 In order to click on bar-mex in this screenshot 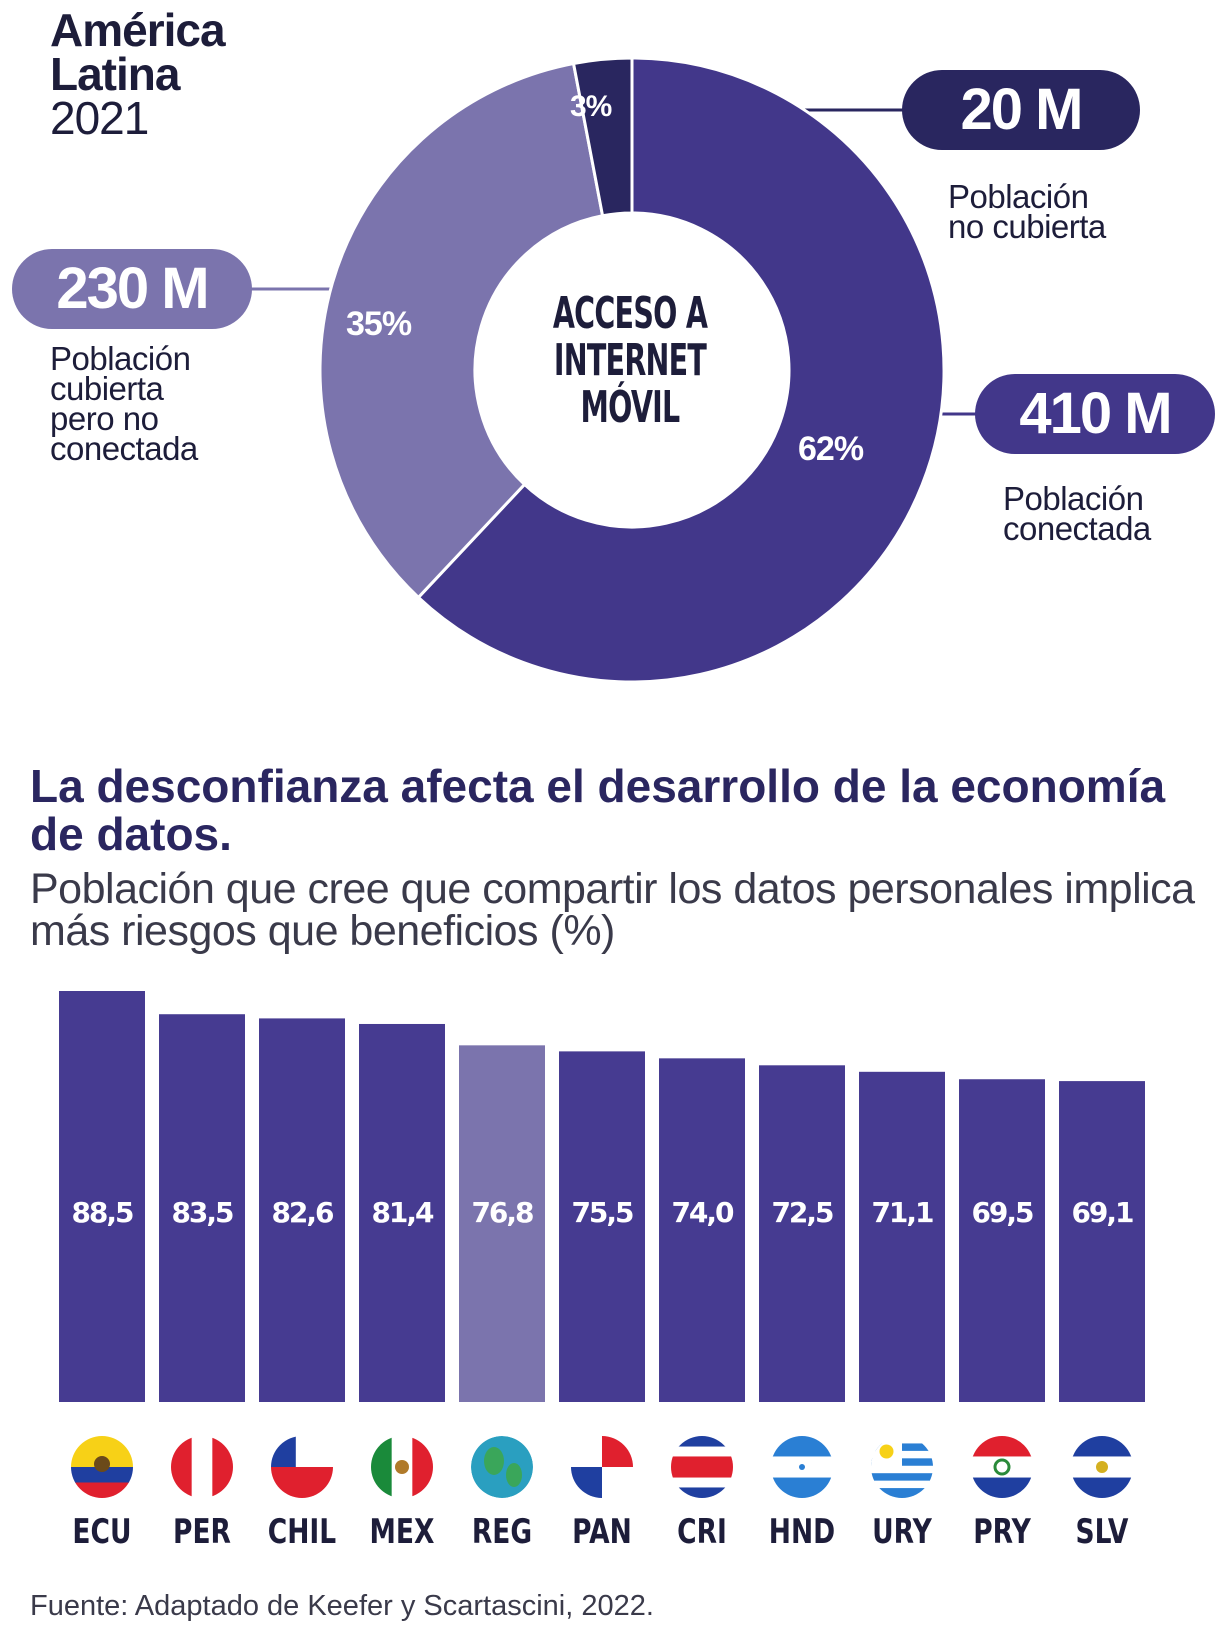, I will do `click(402, 1212)`.